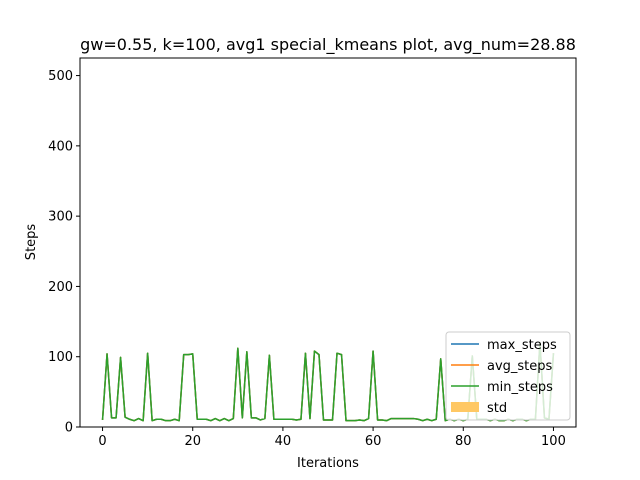  I want to click on y-axis: 0 100 200 300 400 500, so click(64, 252).